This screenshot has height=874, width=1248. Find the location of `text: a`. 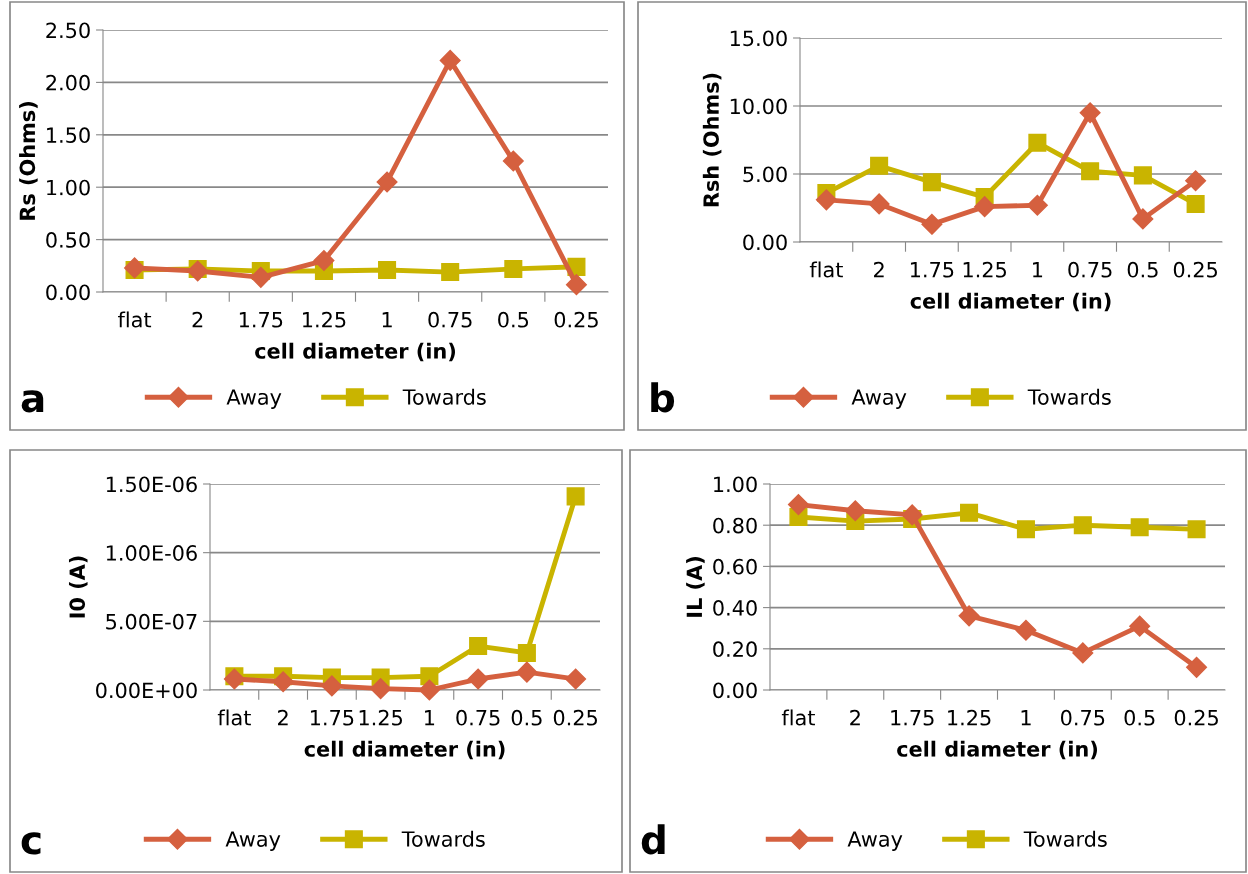

text: a is located at coordinates (32, 401).